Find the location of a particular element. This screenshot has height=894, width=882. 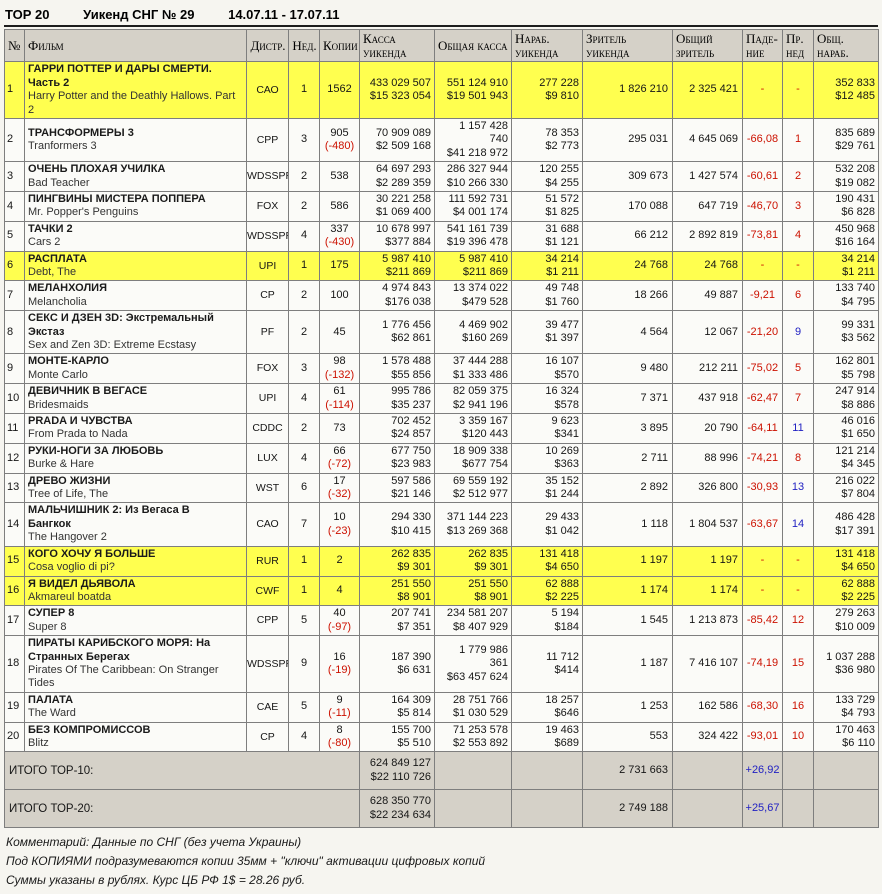

weekend-average-rub: 62 888 is located at coordinates (562, 583).